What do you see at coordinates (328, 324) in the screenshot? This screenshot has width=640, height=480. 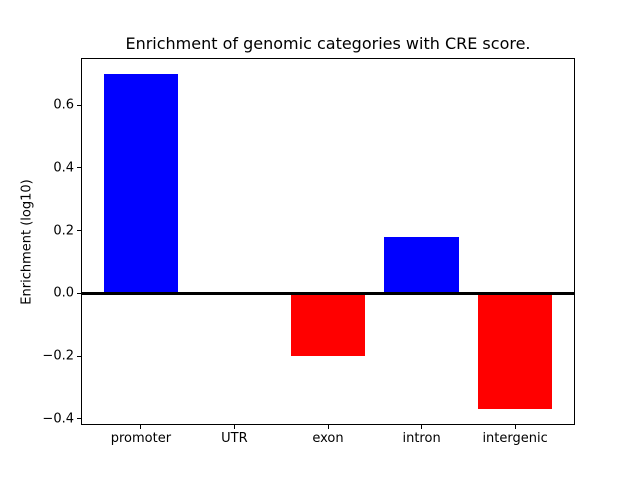 I see `bar-exon` at bounding box center [328, 324].